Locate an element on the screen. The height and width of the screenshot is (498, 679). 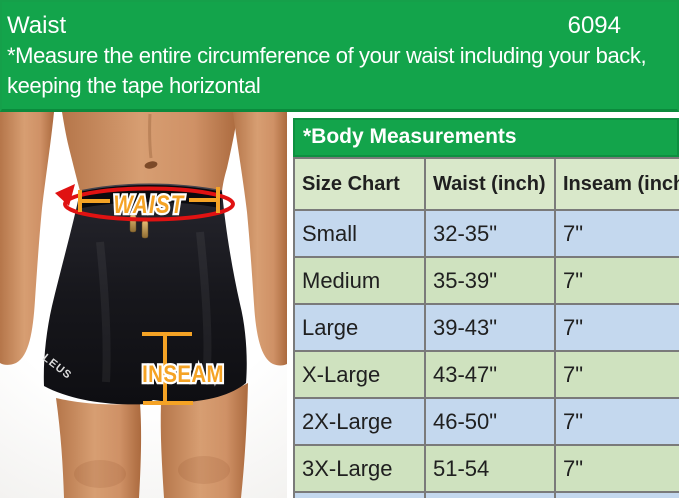
left-leg-shape is located at coordinates (99, 448).